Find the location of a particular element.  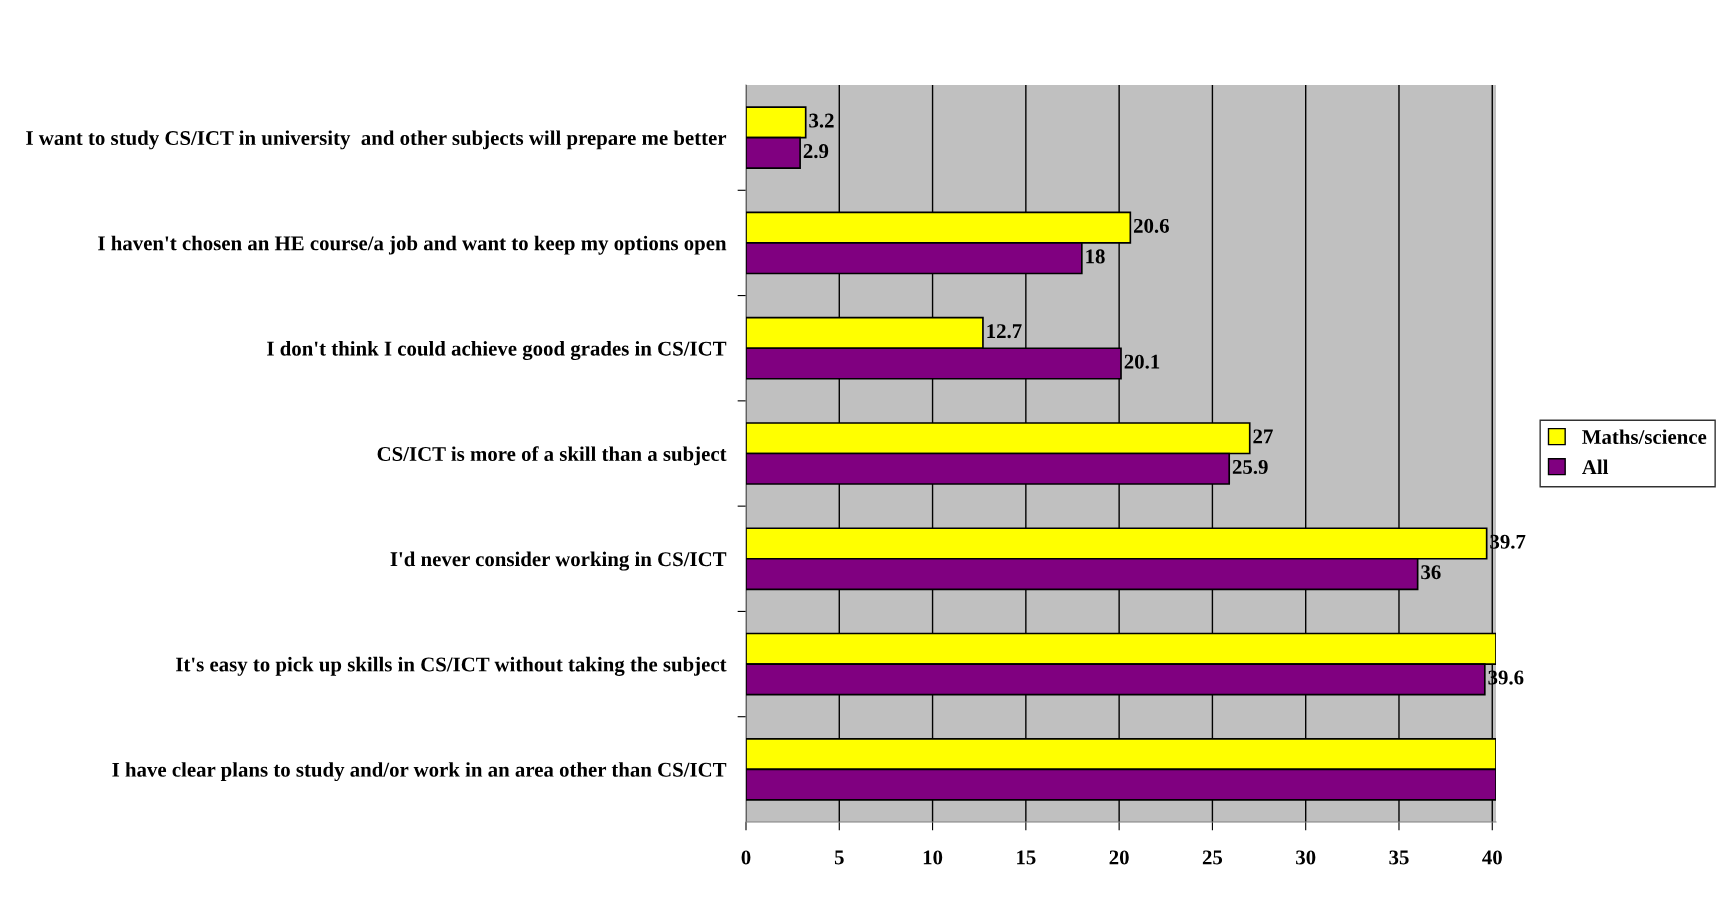

data-label: 27 is located at coordinates (1263, 436).